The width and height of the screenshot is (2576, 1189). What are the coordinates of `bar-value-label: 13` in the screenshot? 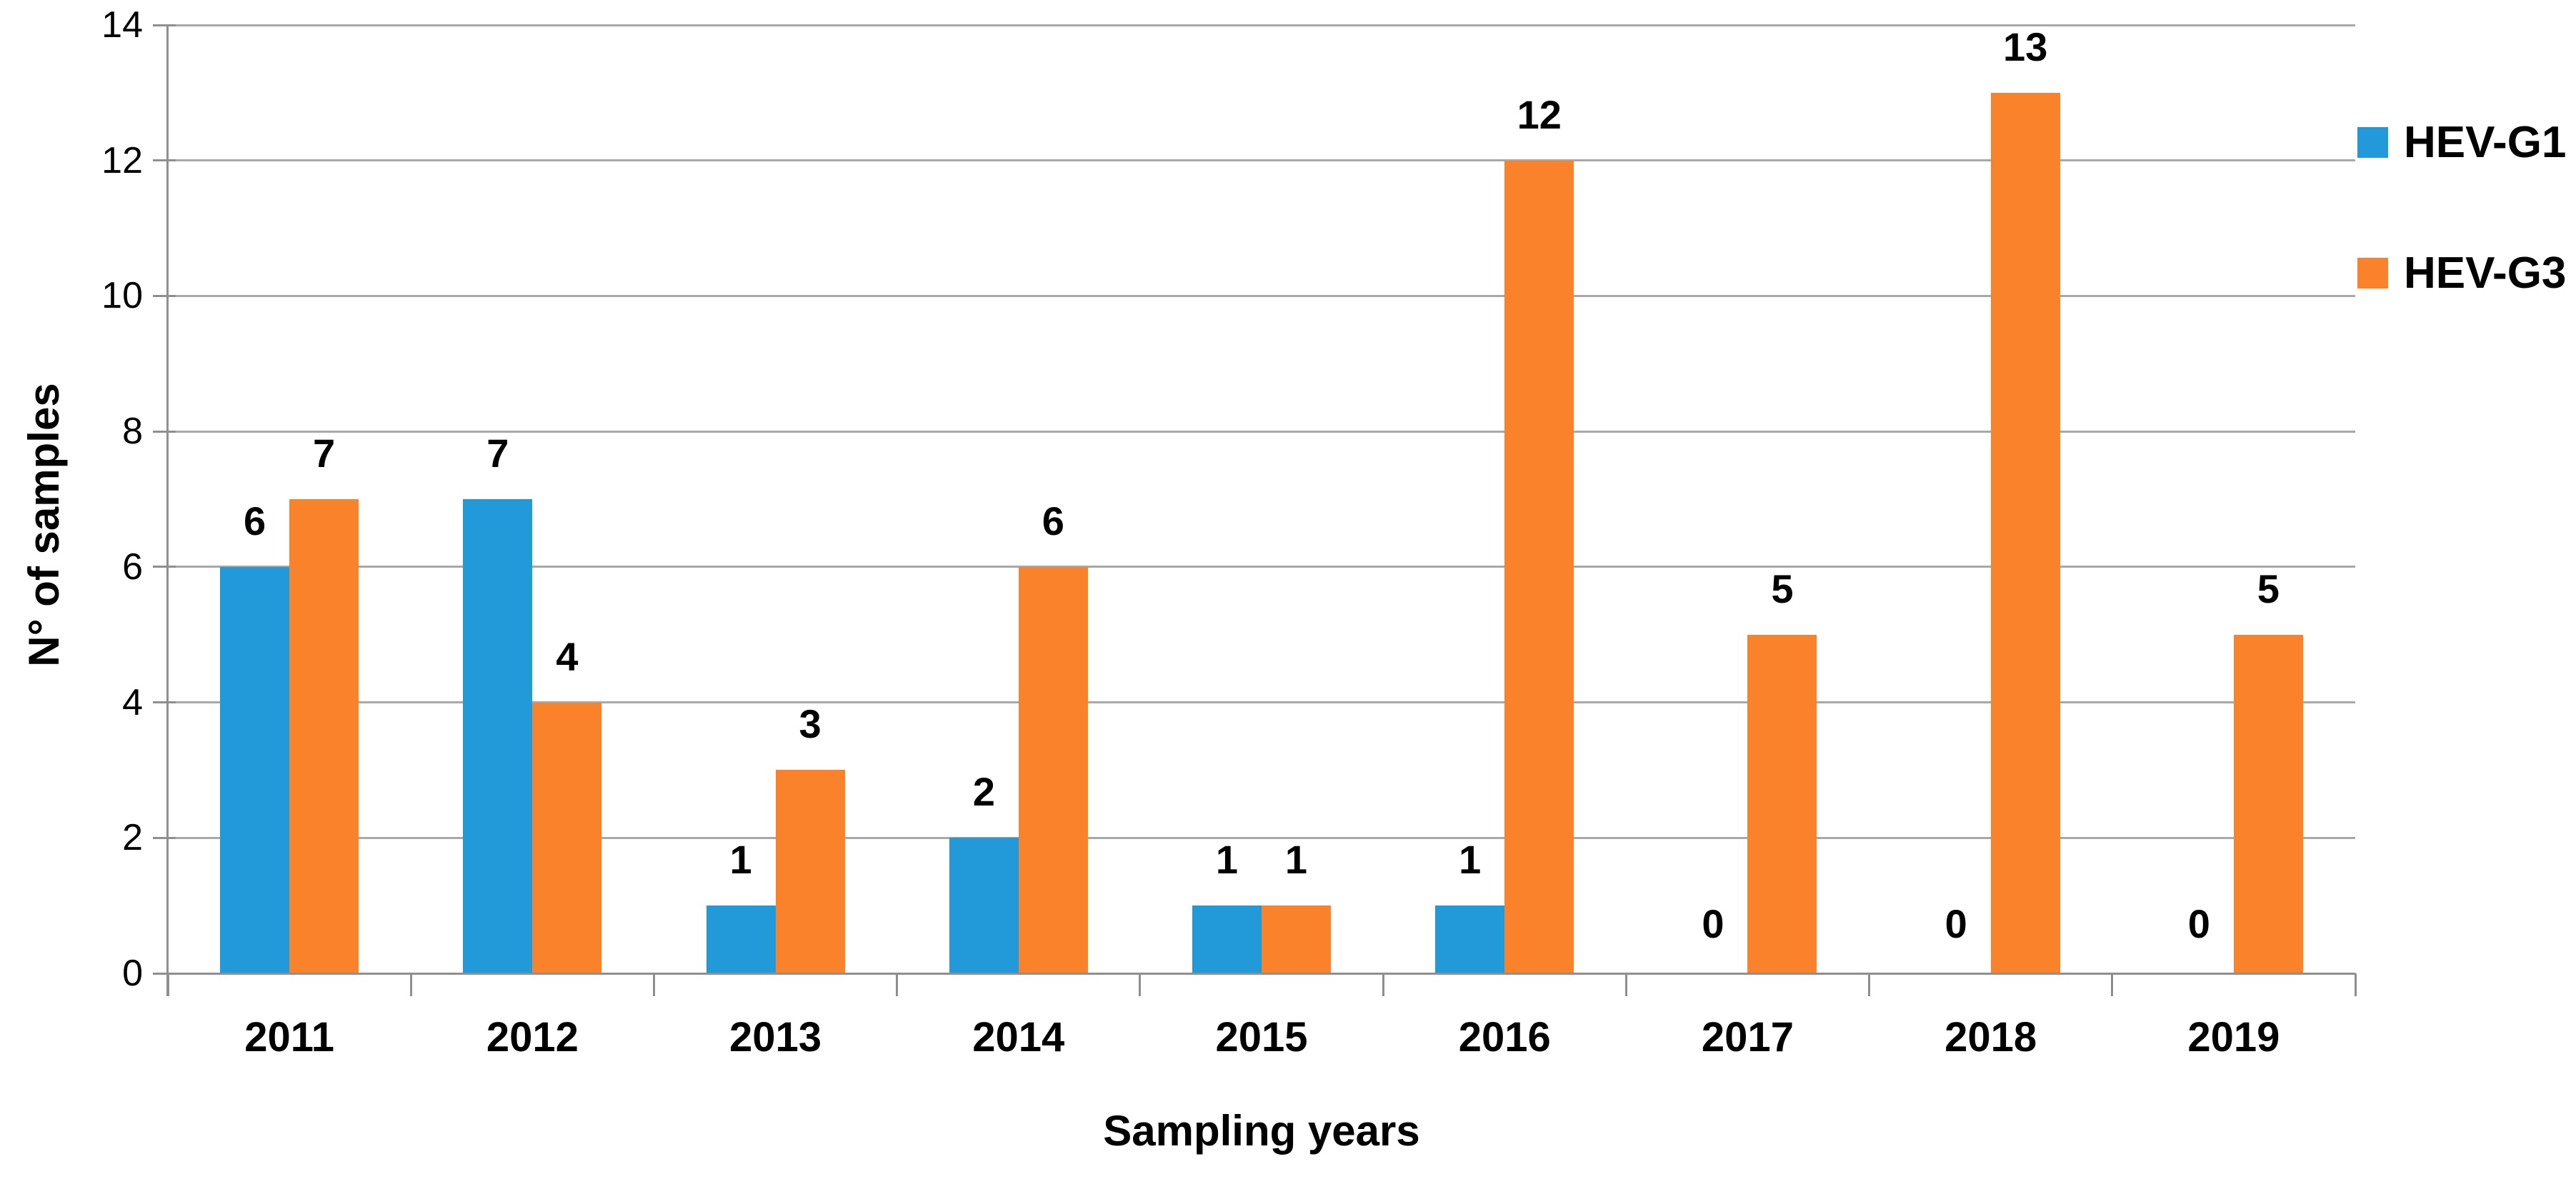 It's located at (2026, 46).